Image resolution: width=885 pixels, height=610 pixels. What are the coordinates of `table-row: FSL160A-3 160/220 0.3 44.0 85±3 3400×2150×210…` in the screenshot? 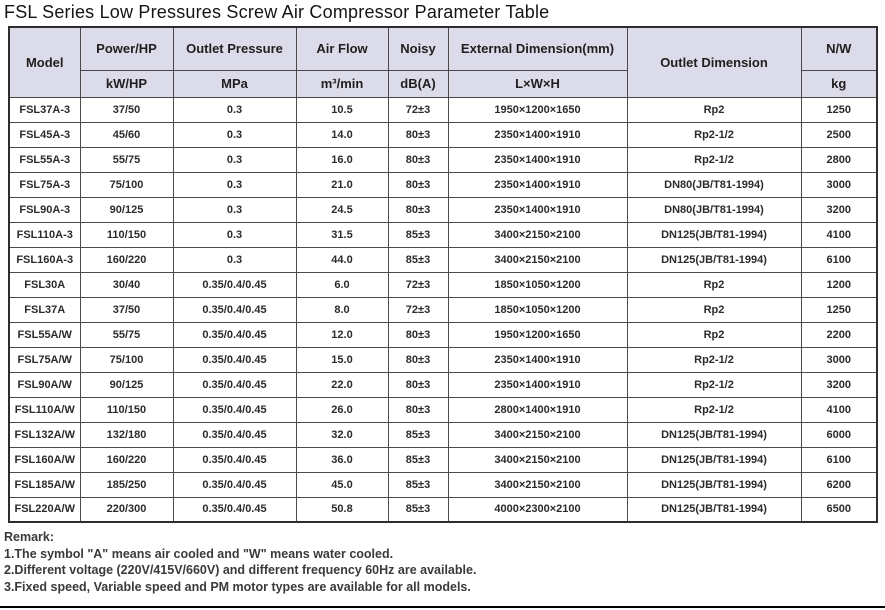 It's located at (443, 259).